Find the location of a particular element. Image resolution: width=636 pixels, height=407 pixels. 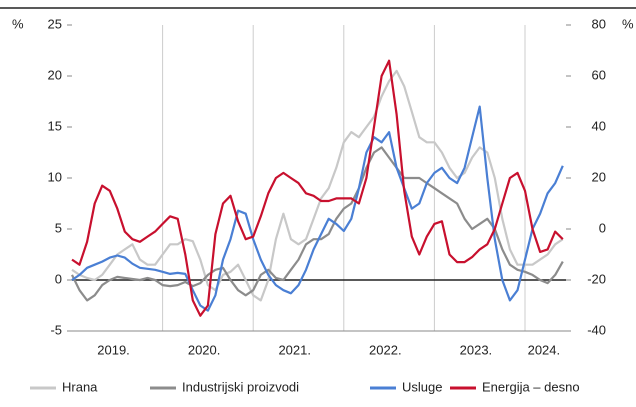

x-tick-label: 2023. is located at coordinates (476, 349).